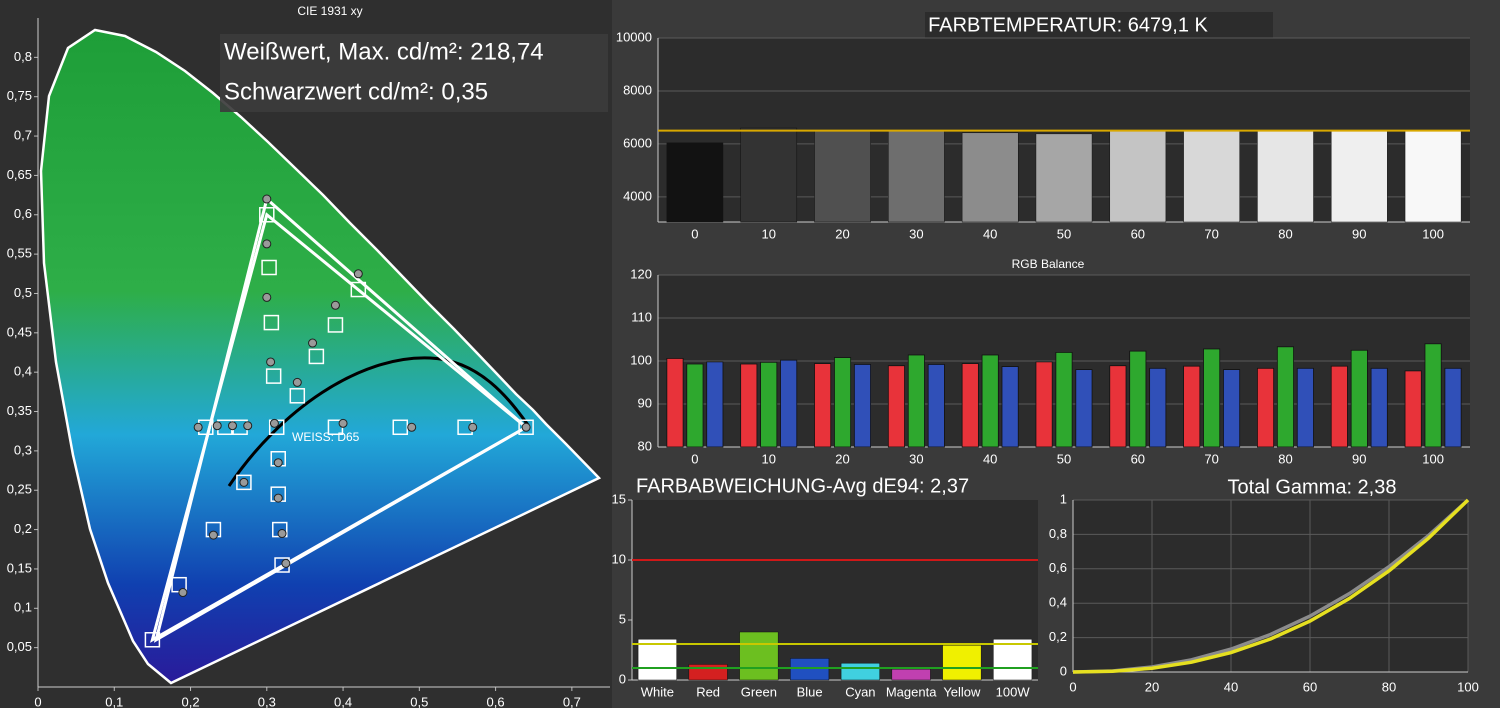 The image size is (1500, 708). I want to click on x-tick-label: 10, so click(768, 233).